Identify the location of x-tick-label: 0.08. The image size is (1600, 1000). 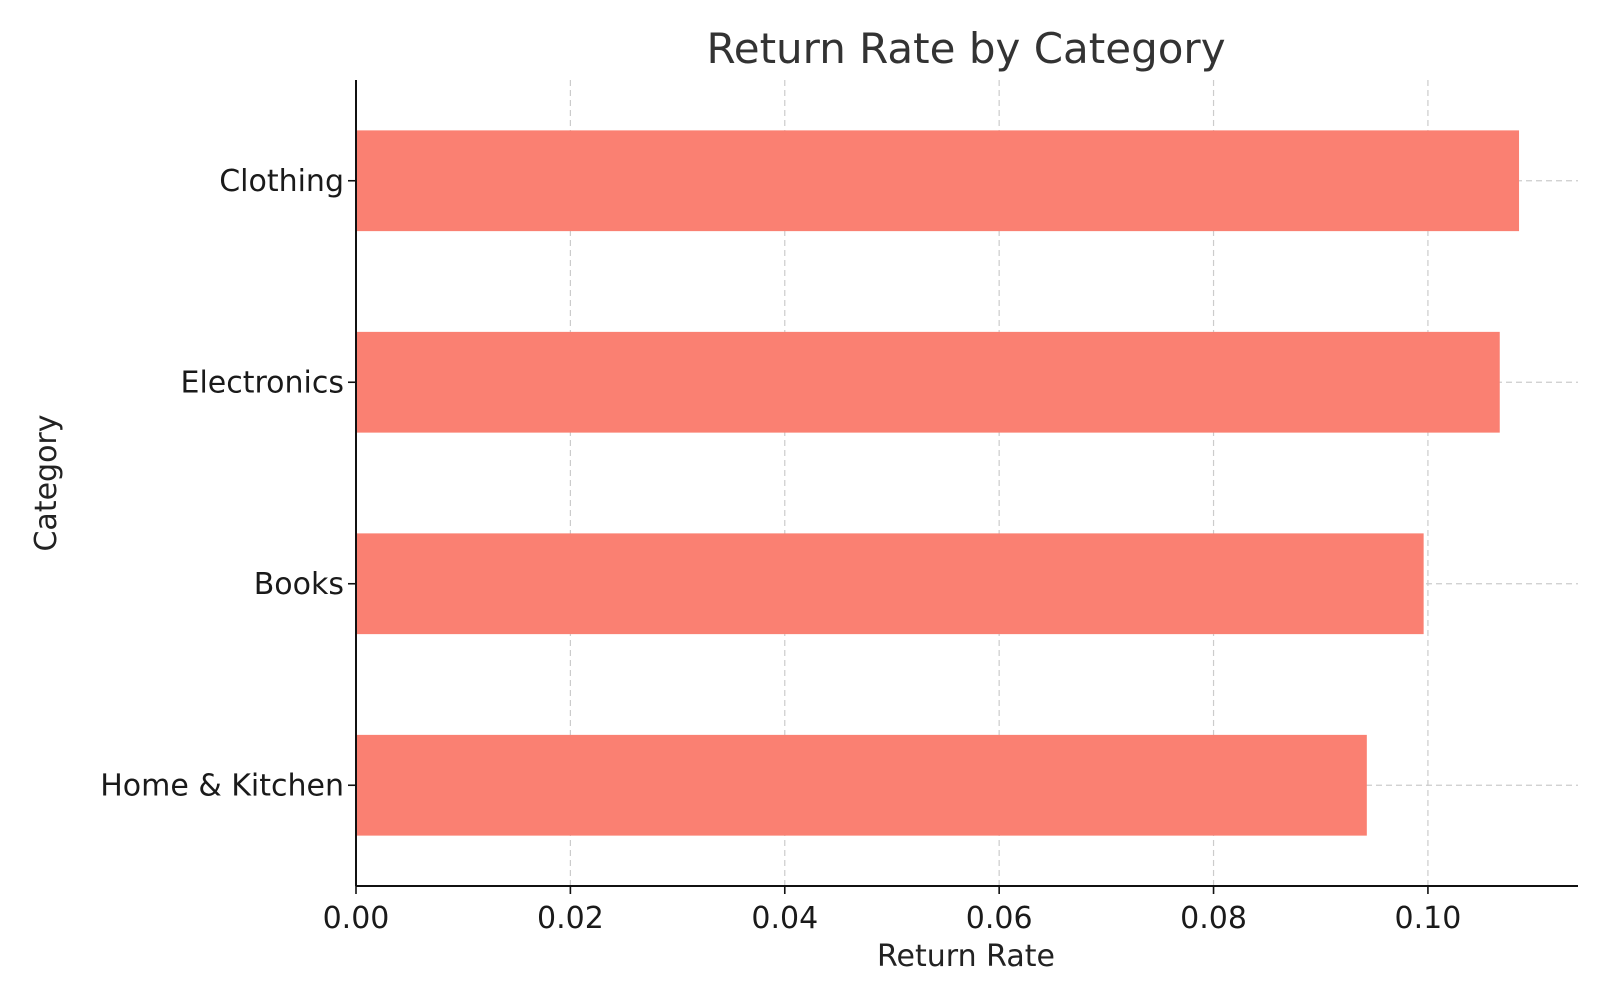
(1213, 918).